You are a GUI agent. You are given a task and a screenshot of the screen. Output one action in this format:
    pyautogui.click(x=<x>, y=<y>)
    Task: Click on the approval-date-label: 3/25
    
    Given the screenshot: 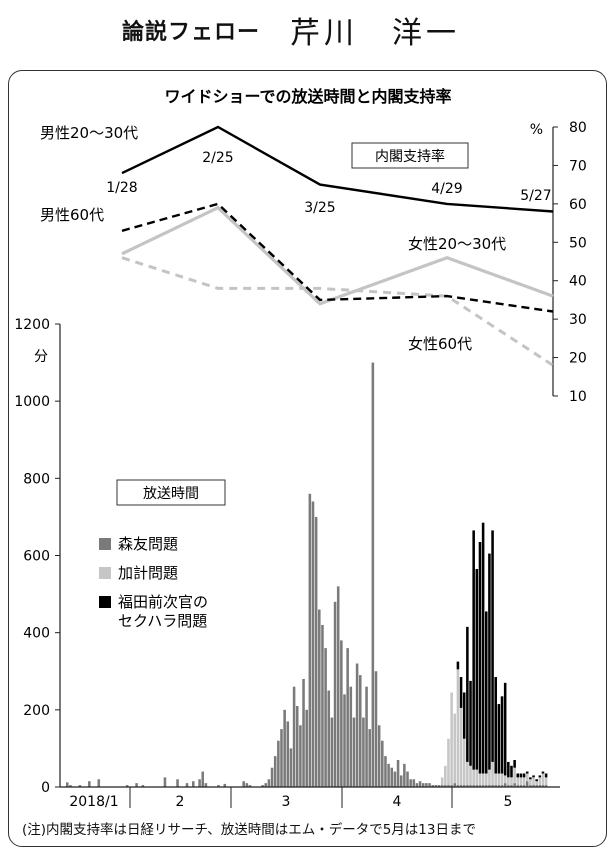 What is the action you would take?
    pyautogui.click(x=319, y=208)
    